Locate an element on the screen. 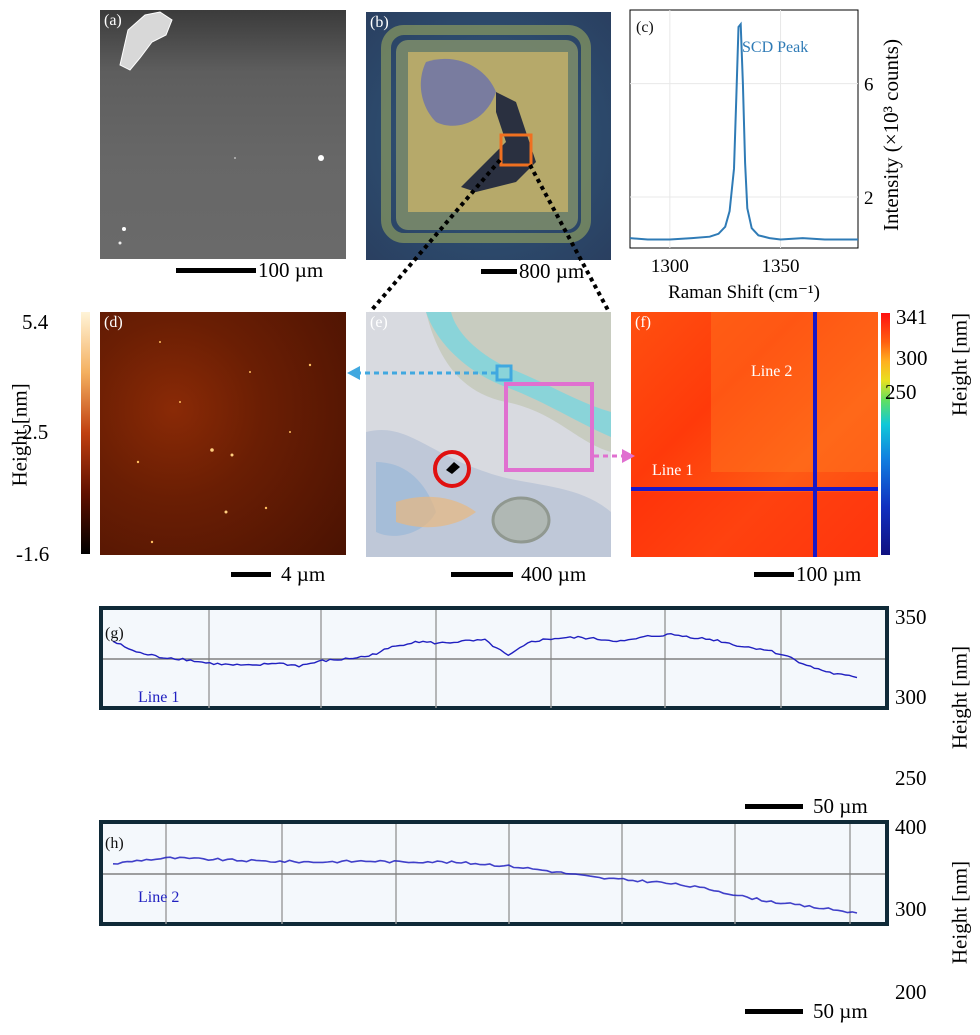  colorbar-d-tick: -1.6 is located at coordinates (33, 554).